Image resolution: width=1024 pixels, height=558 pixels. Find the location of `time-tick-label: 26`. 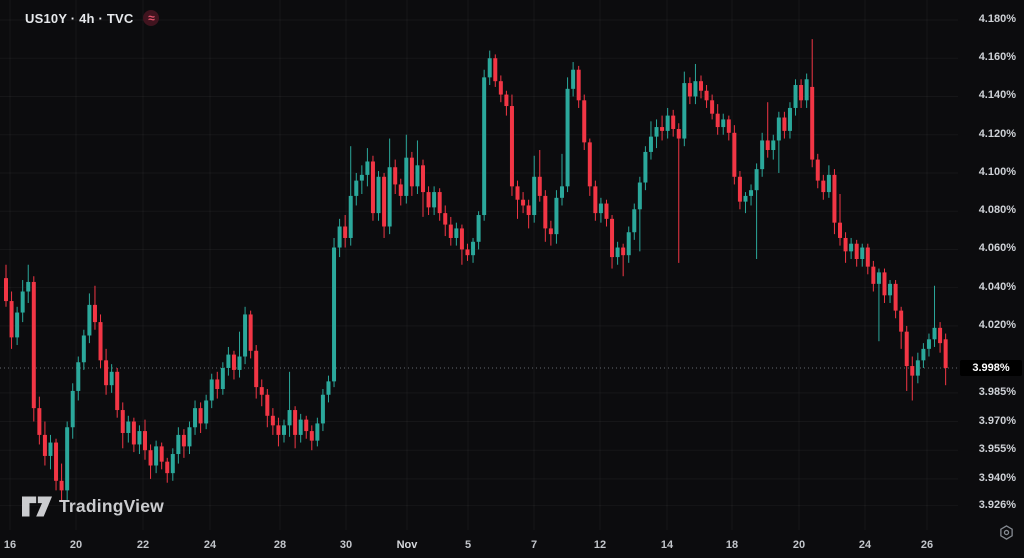

time-tick-label: 26 is located at coordinates (927, 545).